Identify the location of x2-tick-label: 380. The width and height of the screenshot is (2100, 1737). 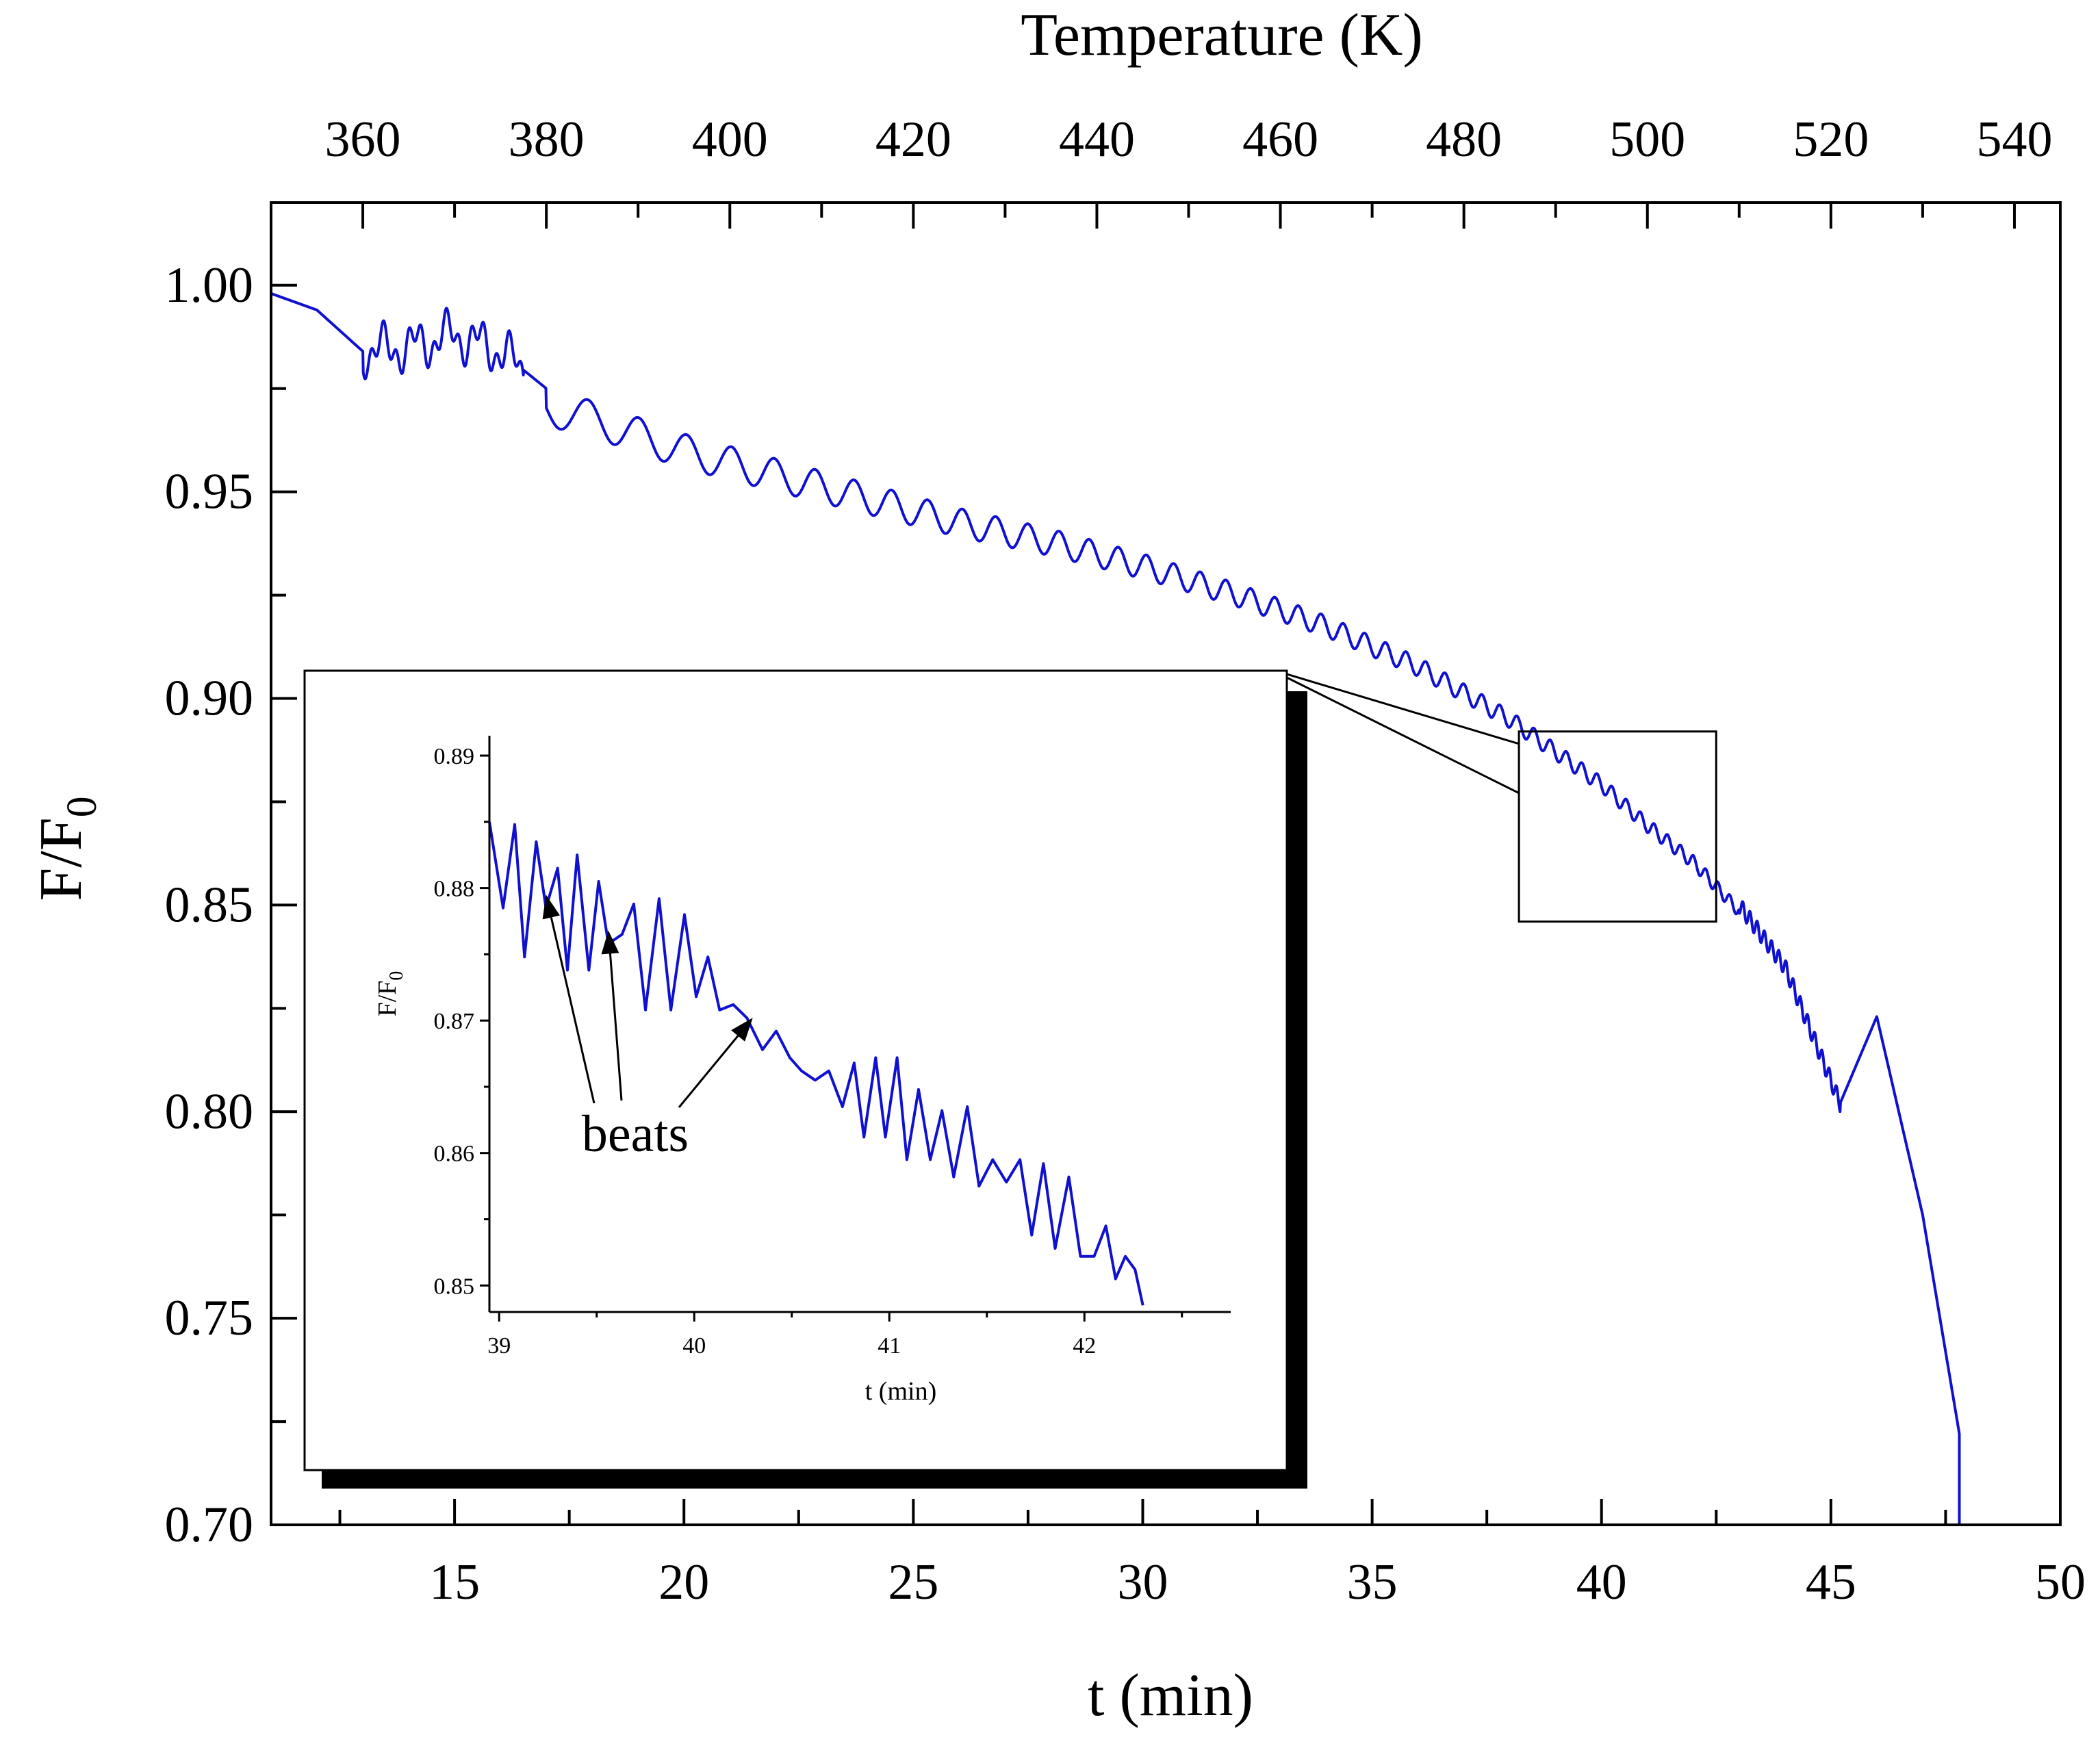
(547, 140).